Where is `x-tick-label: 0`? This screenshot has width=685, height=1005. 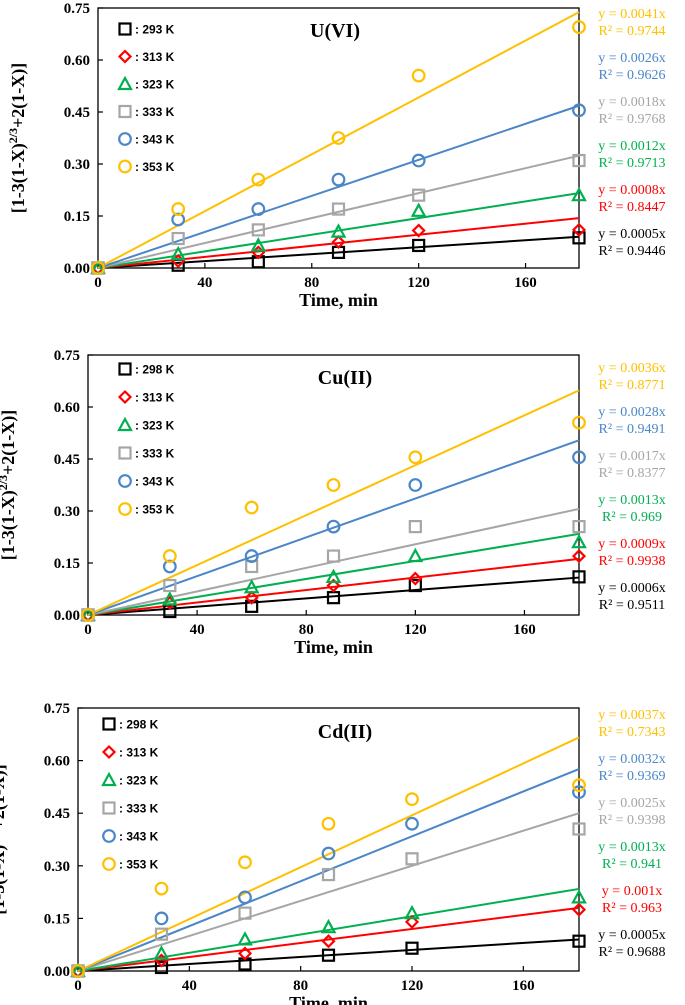 x-tick-label: 0 is located at coordinates (78, 986).